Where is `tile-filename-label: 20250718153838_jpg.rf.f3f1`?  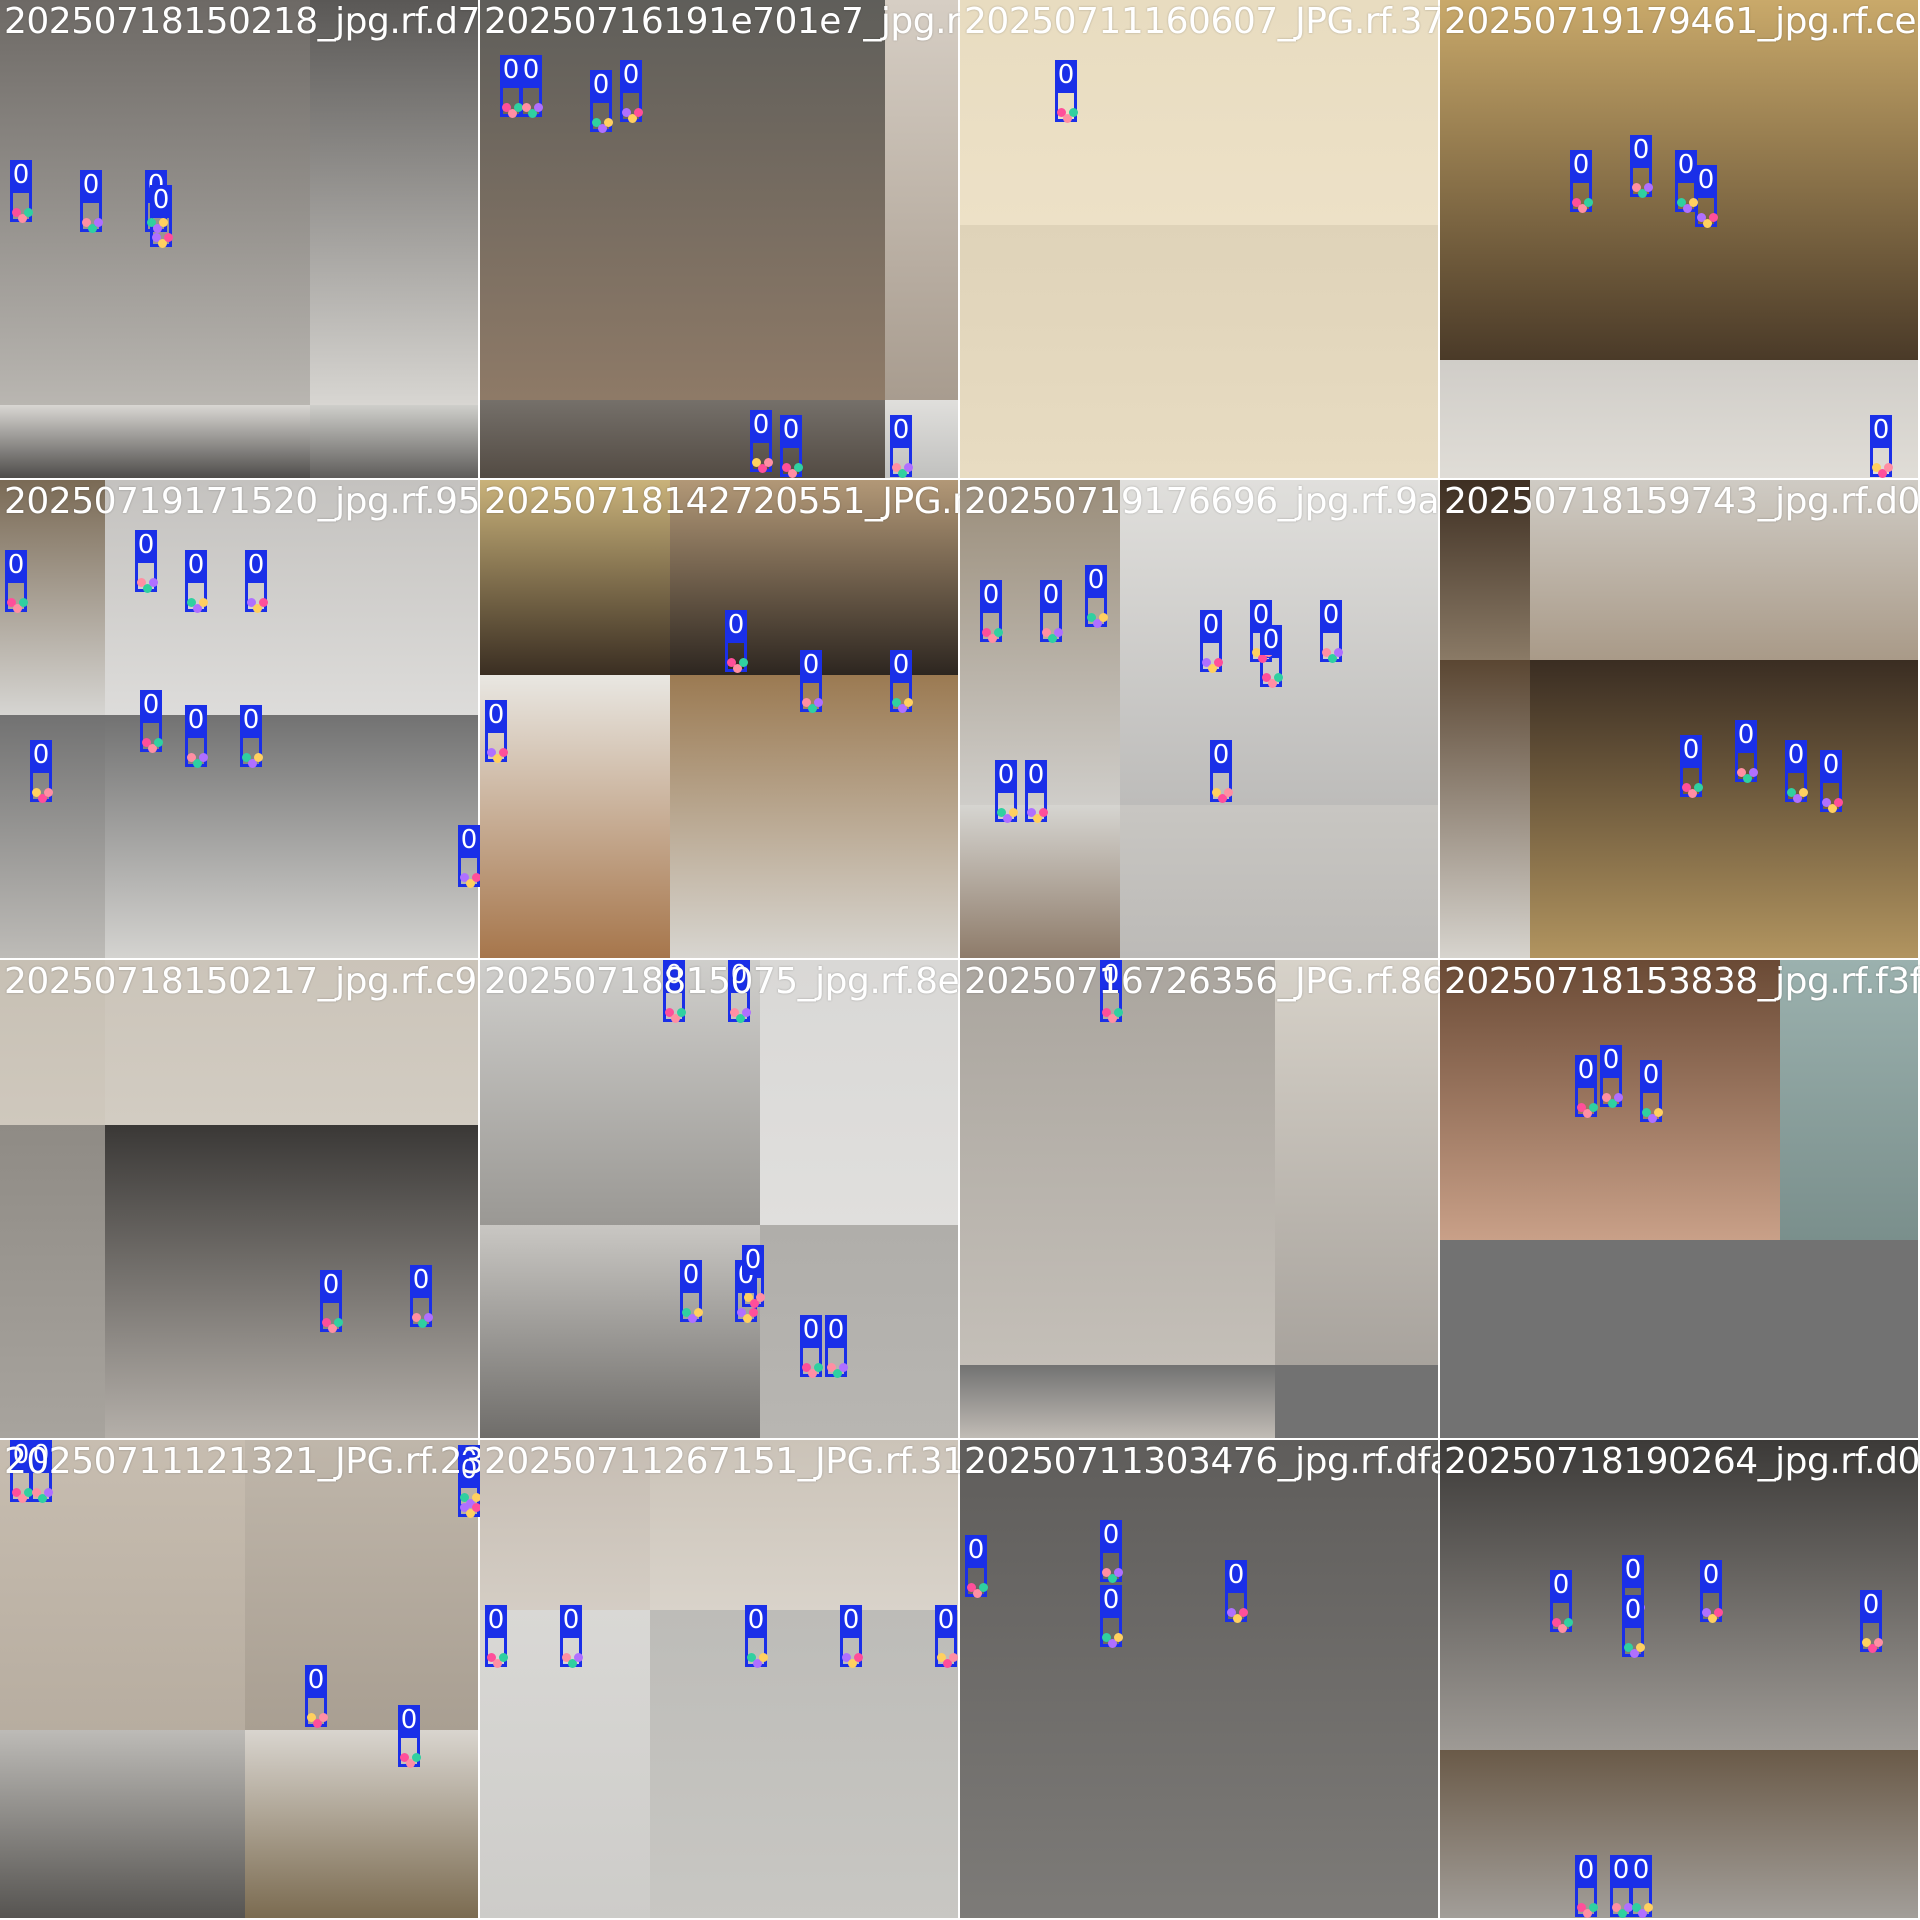
tile-filename-label: 20250718153838_jpg.rf.f3f1 is located at coordinates (1682, 981).